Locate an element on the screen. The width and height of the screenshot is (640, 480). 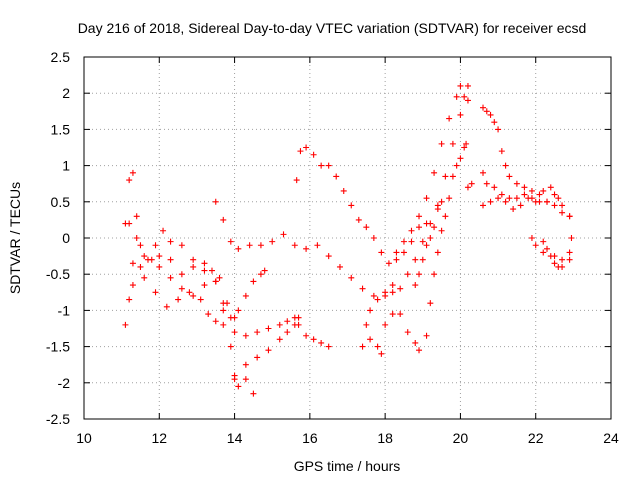
x-tick-label: 20 is located at coordinates (461, 438).